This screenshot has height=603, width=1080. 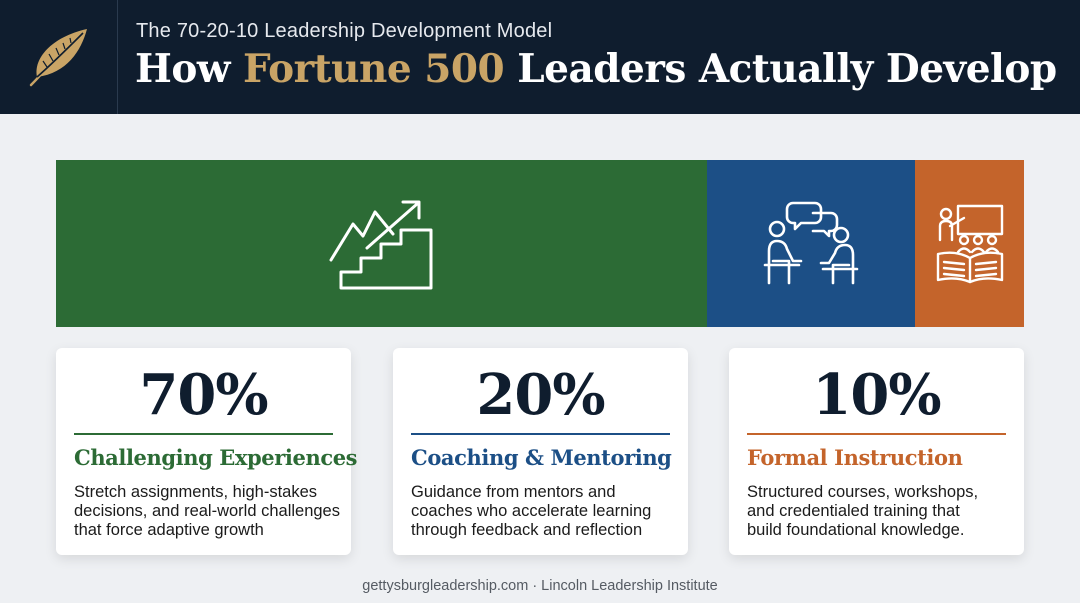 I want to click on desc-line: Stretch assignments, high-stakes, so click(x=196, y=492).